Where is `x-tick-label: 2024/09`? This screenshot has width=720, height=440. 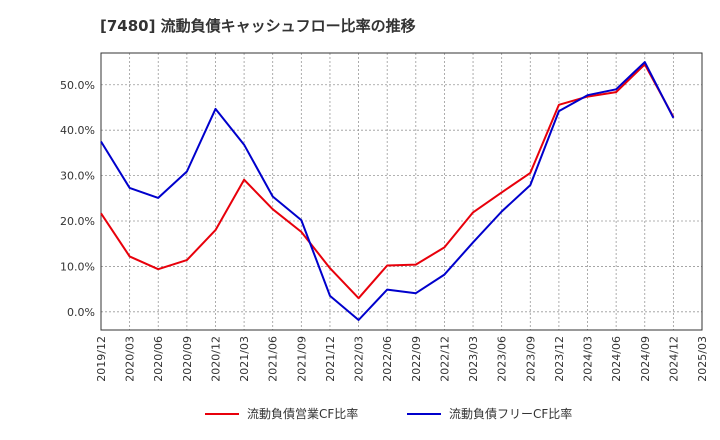
x-tick-label: 2024/09 is located at coordinates (645, 359).